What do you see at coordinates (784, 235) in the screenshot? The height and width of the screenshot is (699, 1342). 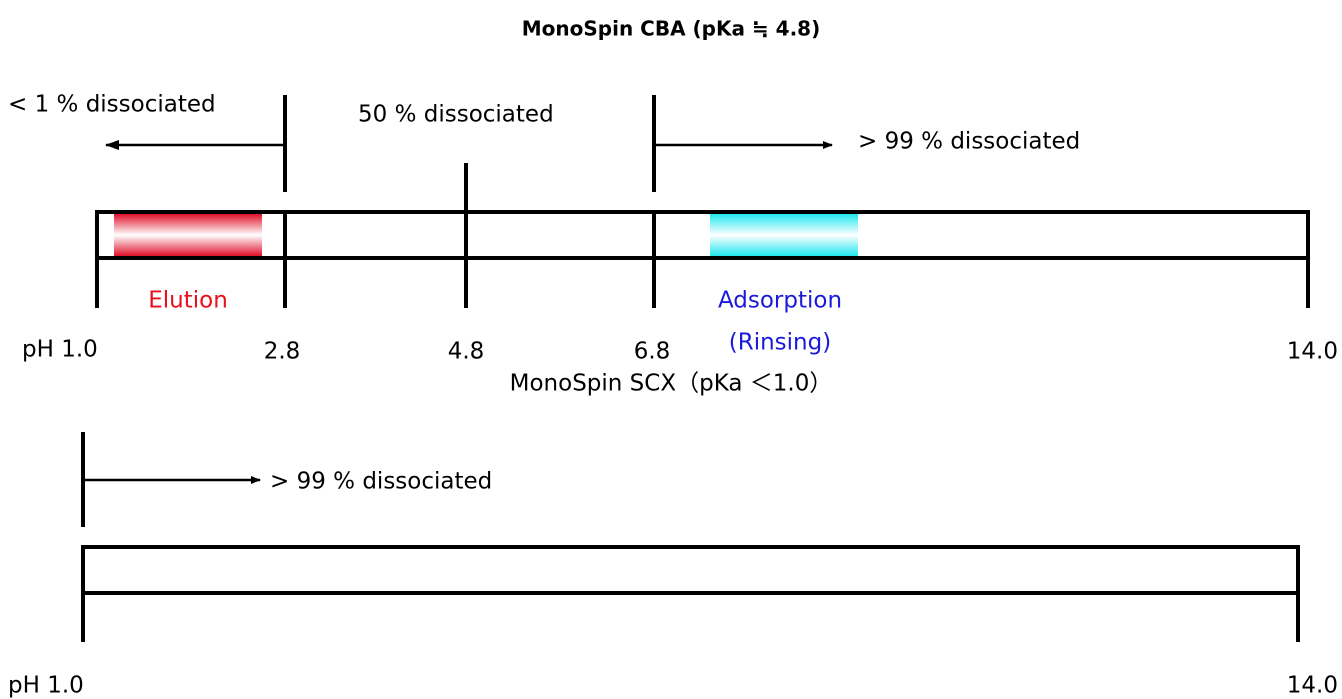 I see `adsorption-band` at bounding box center [784, 235].